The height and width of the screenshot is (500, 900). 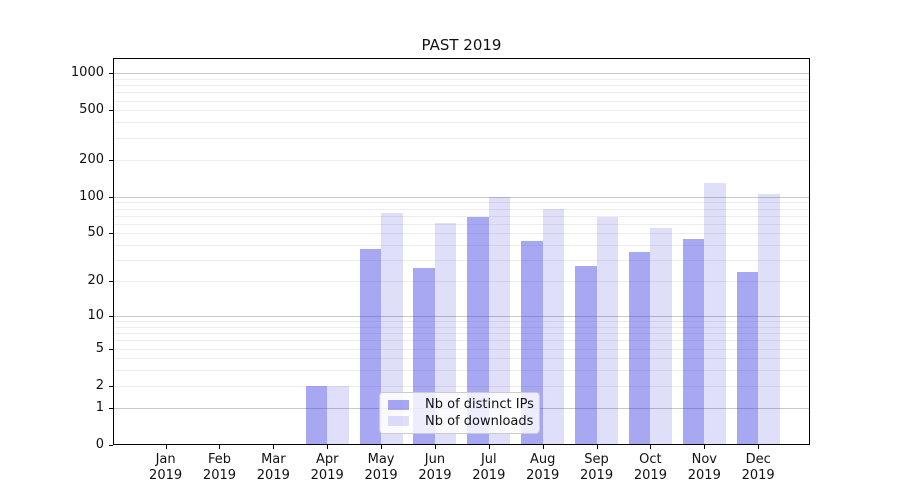 What do you see at coordinates (715, 314) in the screenshot?
I see `bar-downloads-nov` at bounding box center [715, 314].